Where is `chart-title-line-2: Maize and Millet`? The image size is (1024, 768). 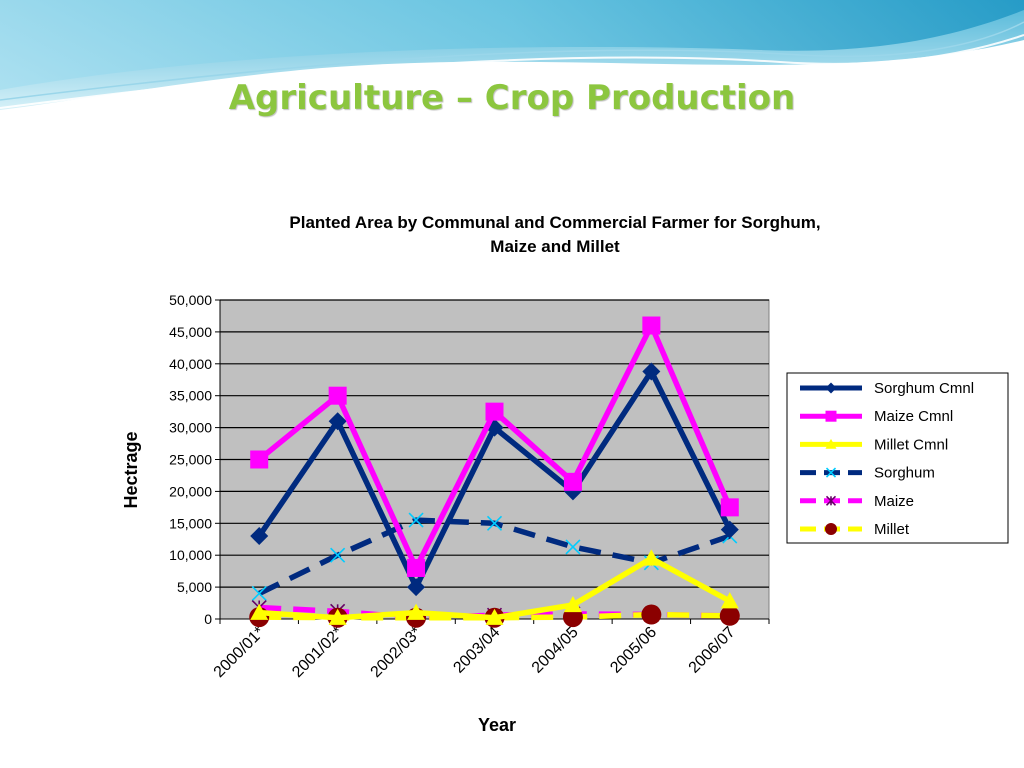 chart-title-line-2: Maize and Millet is located at coordinates (555, 246).